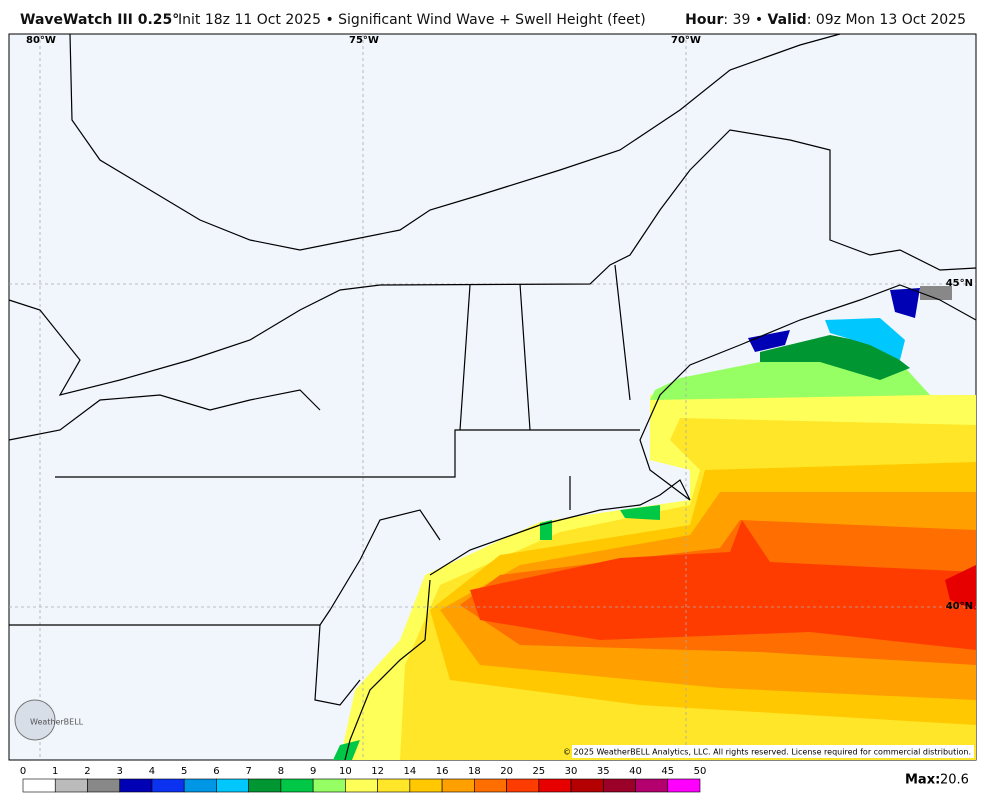 Image resolution: width=984 pixels, height=812 pixels. Describe the element at coordinates (635, 771) in the screenshot. I see `colorbar-tick-label: 40` at that location.